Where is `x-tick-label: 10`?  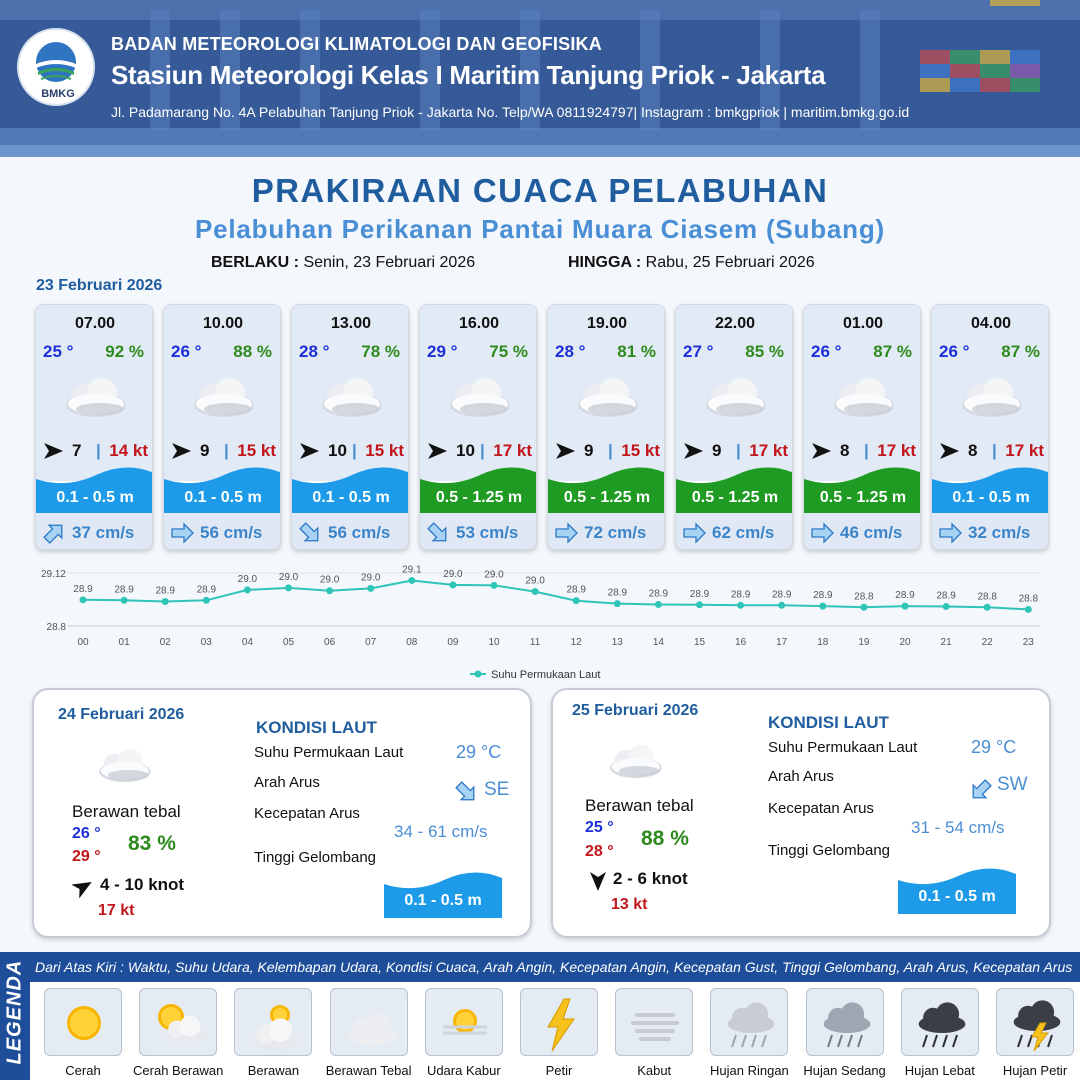
x-tick-label: 10 is located at coordinates (494, 642).